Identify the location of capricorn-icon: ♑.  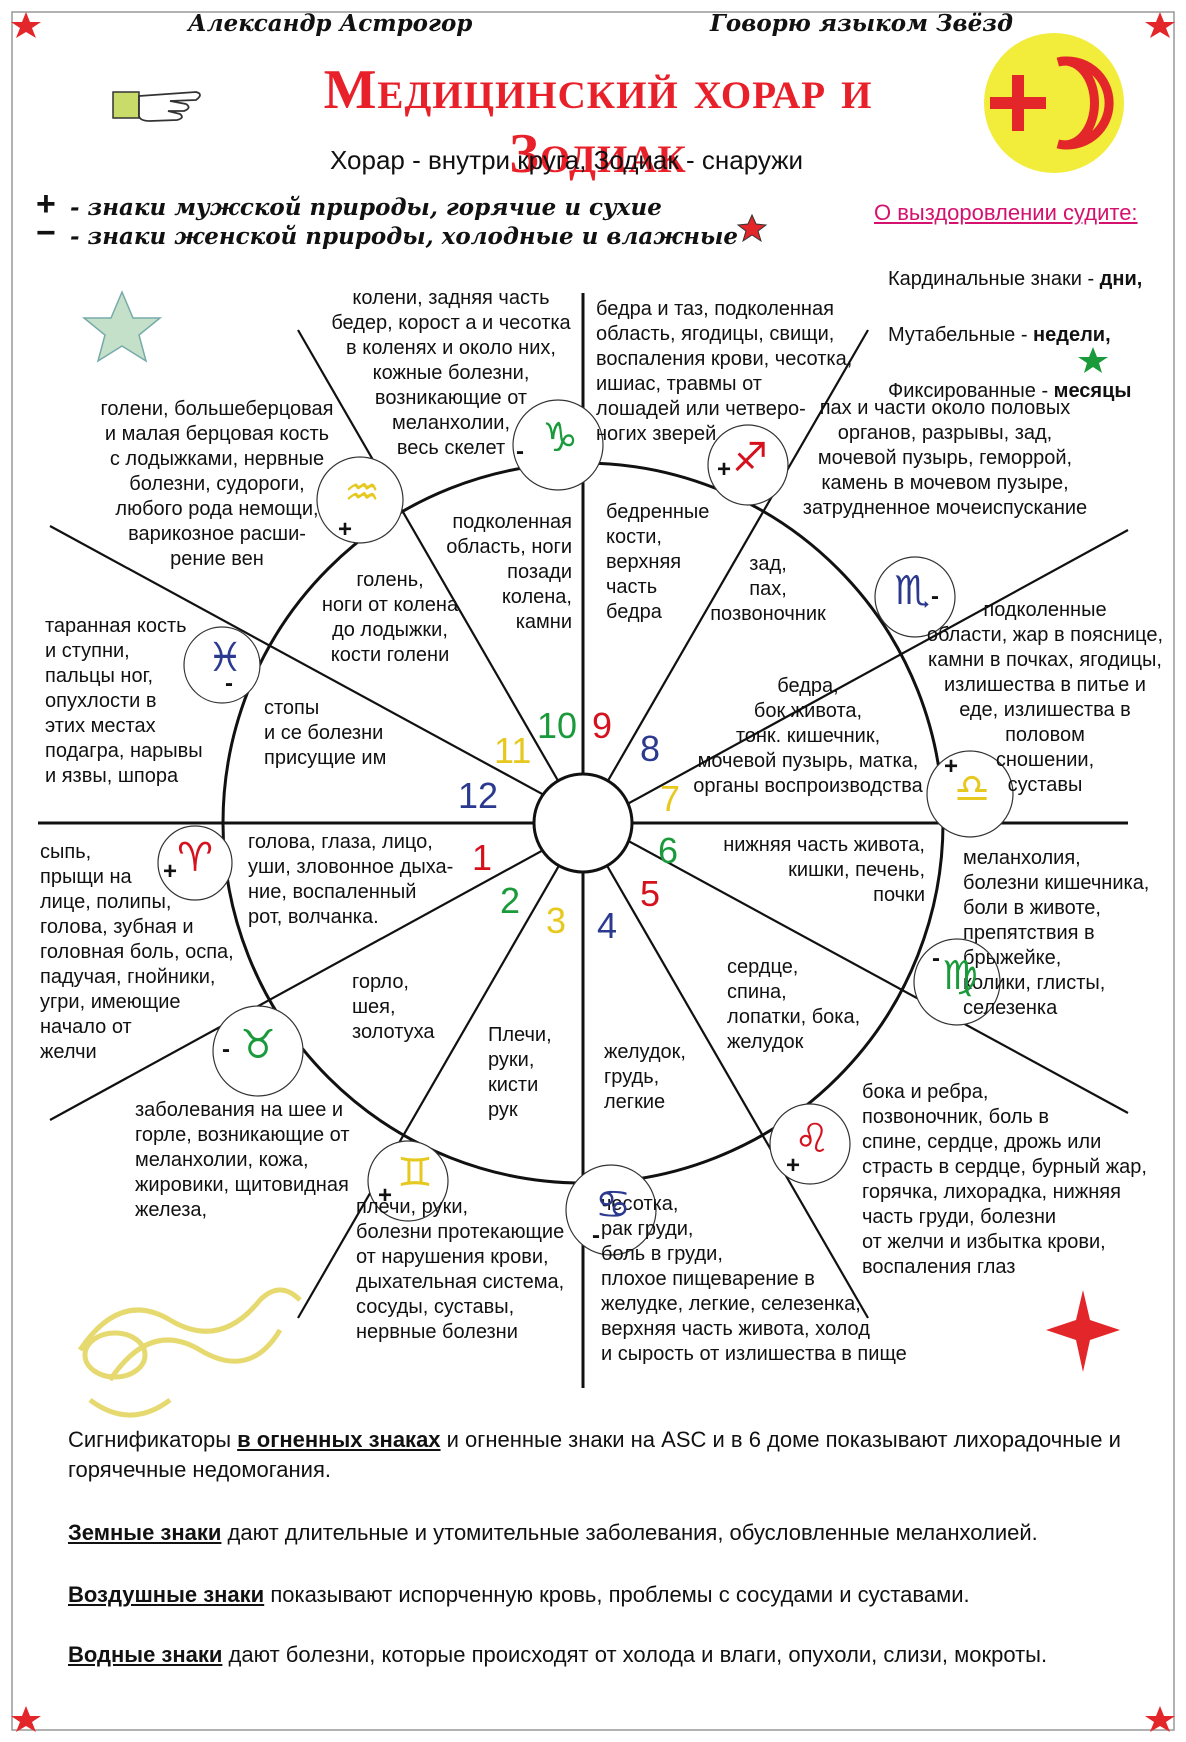
(560, 438).